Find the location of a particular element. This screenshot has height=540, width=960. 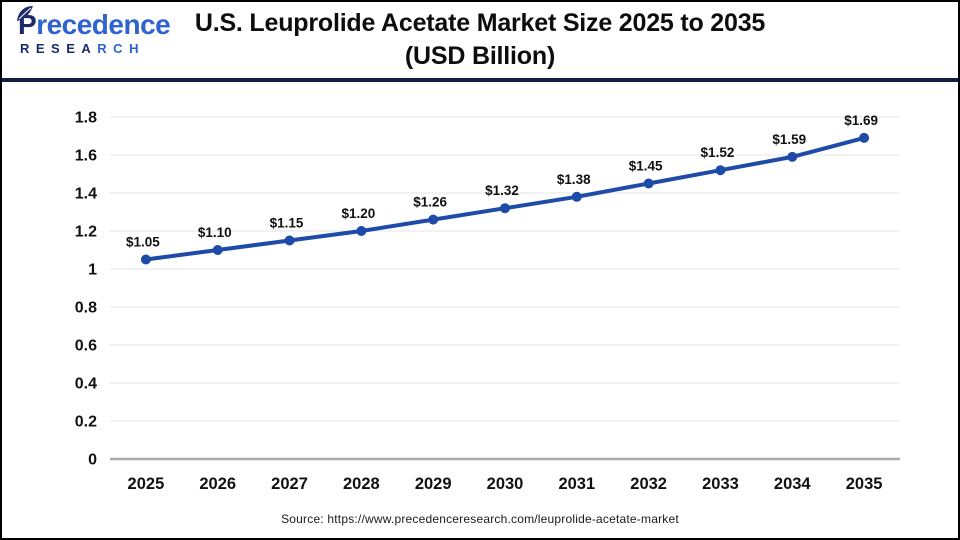

y-axis-tick-label: 1.4 is located at coordinates (86, 194).